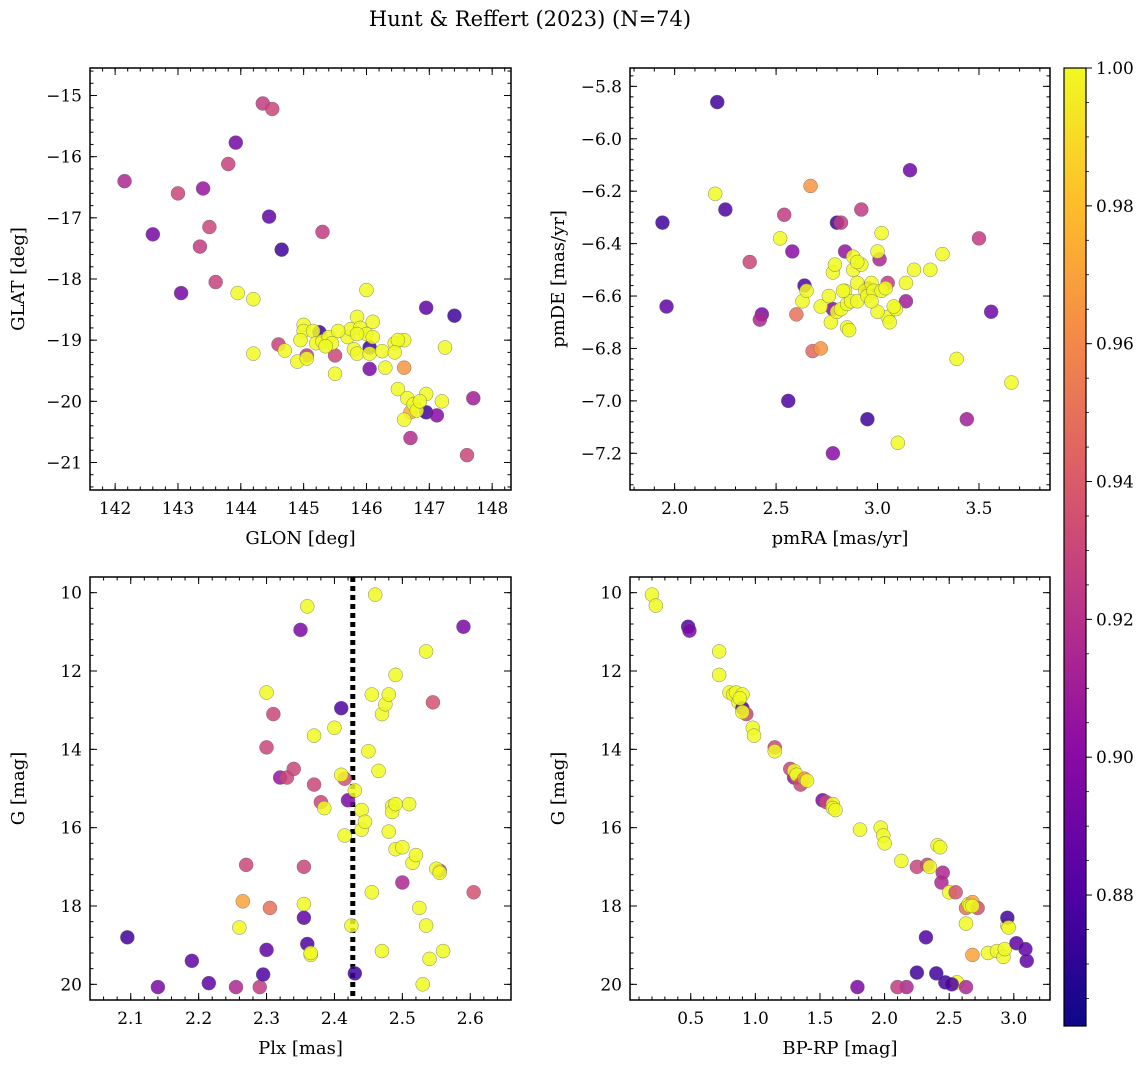 This screenshot has width=1148, height=1067. I want to click on y-tick-label: −7.2, so click(601, 454).